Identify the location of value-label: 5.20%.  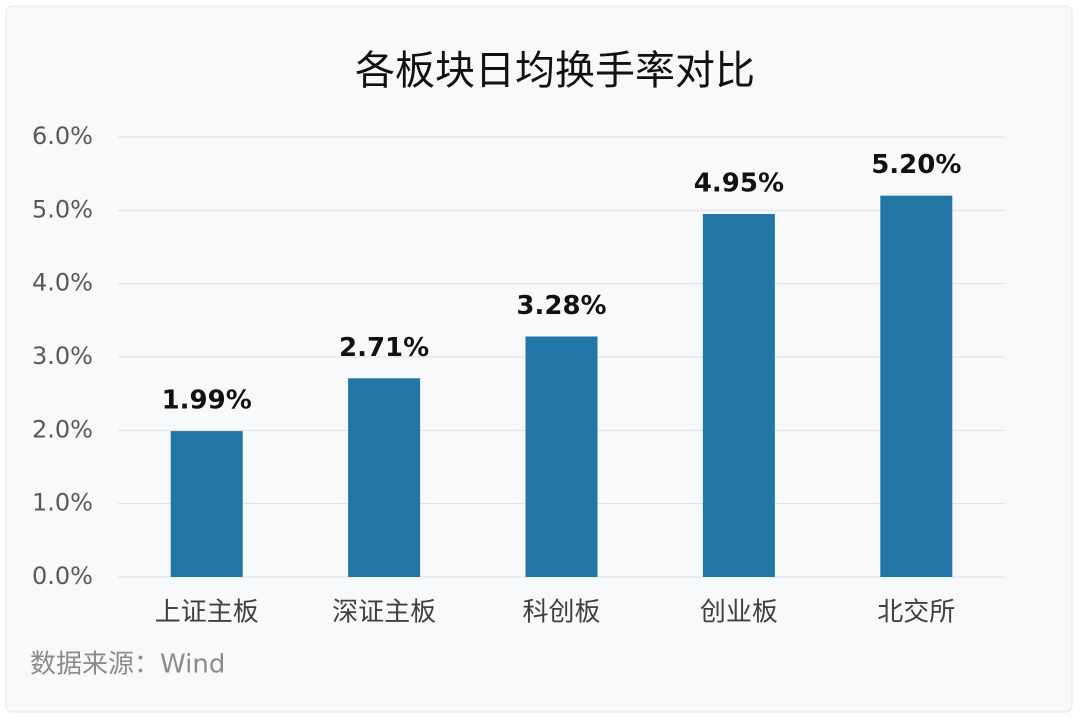
(916, 165).